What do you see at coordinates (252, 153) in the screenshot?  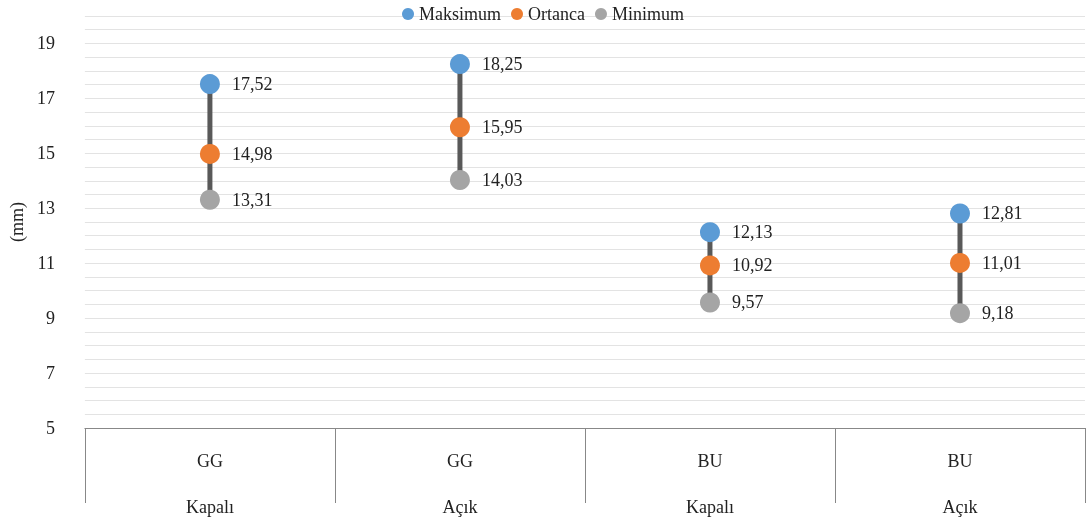 I see `data-label: 14,98` at bounding box center [252, 153].